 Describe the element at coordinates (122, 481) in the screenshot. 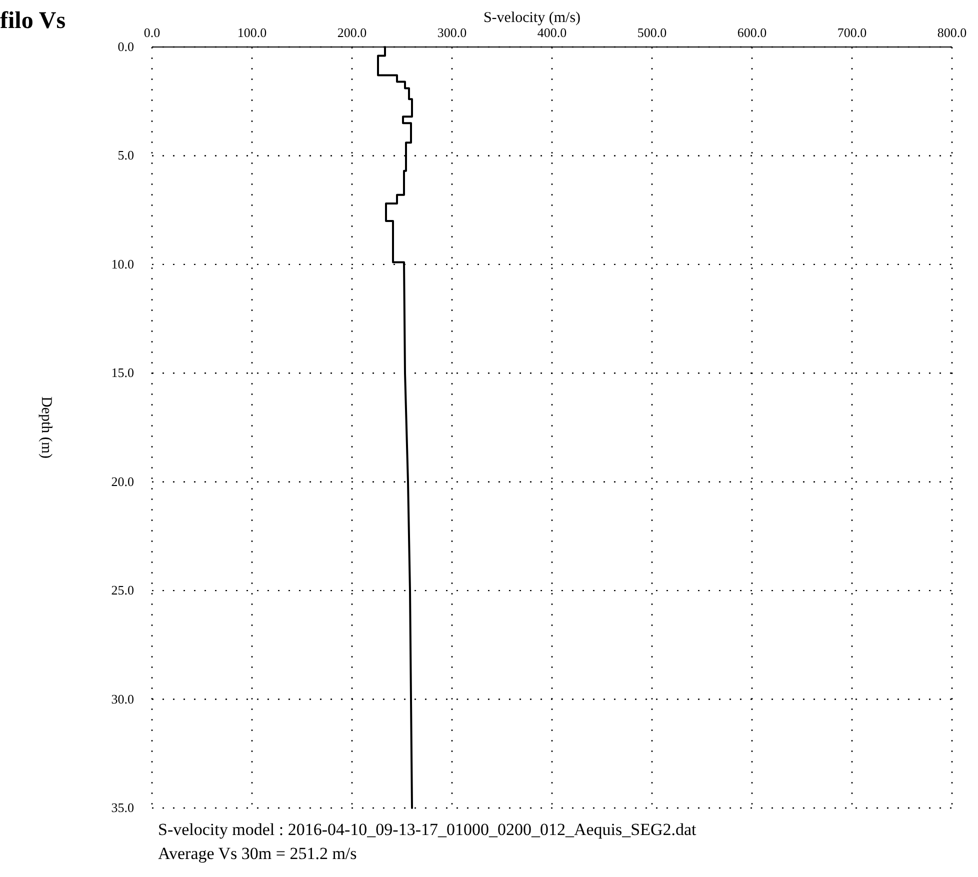

I see `y-tick-label: 20.0` at that location.